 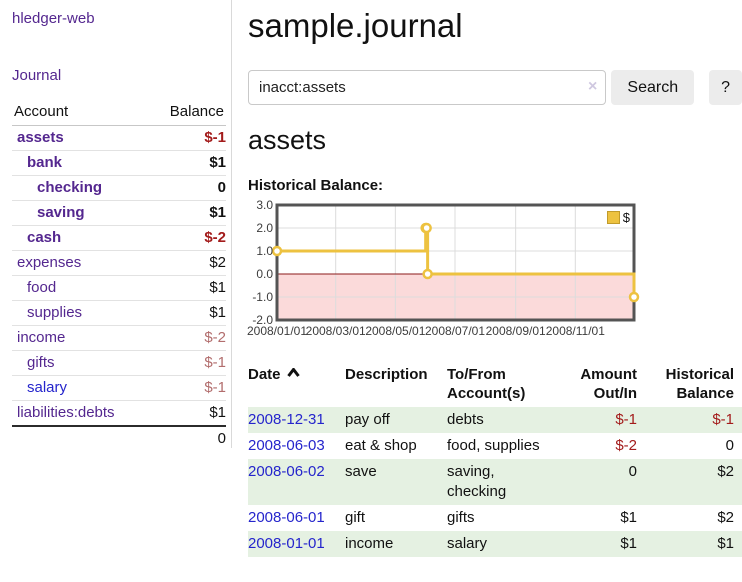 I want to click on account-link: cash, so click(x=44, y=237).